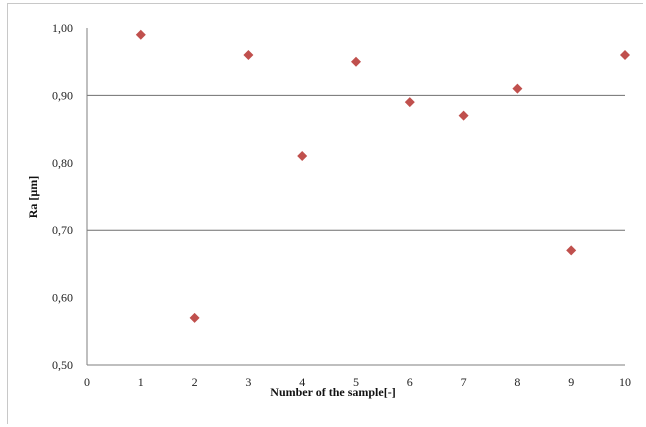 The image size is (646, 427). Describe the element at coordinates (302, 382) in the screenshot. I see `x-tick-label: 4` at that location.